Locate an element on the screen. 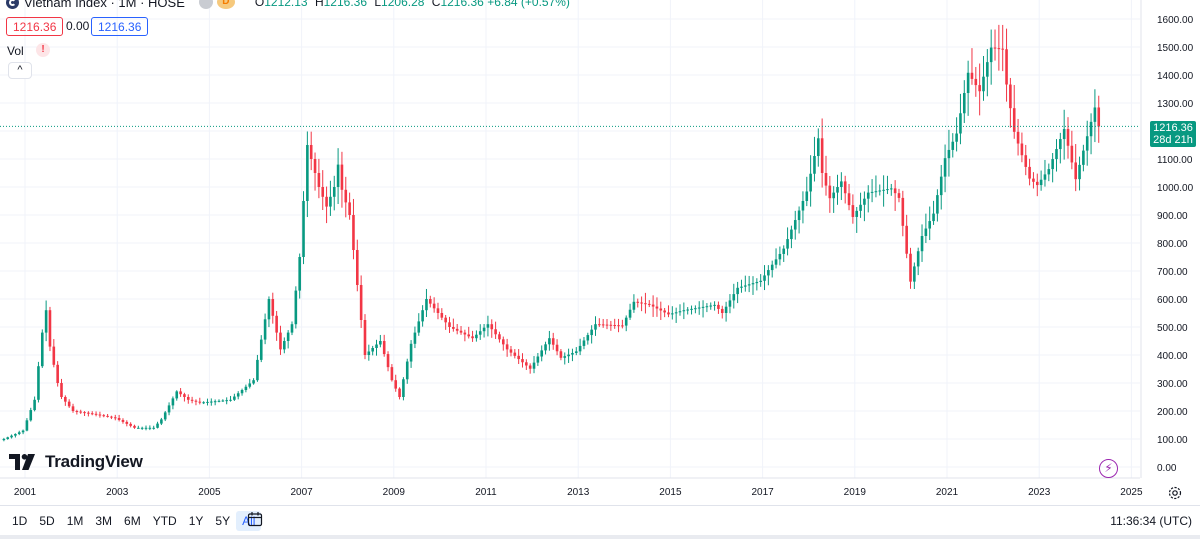 The width and height of the screenshot is (1200, 539). symbol-title: Vietnam Index · 1M · HOSE is located at coordinates (104, 5).